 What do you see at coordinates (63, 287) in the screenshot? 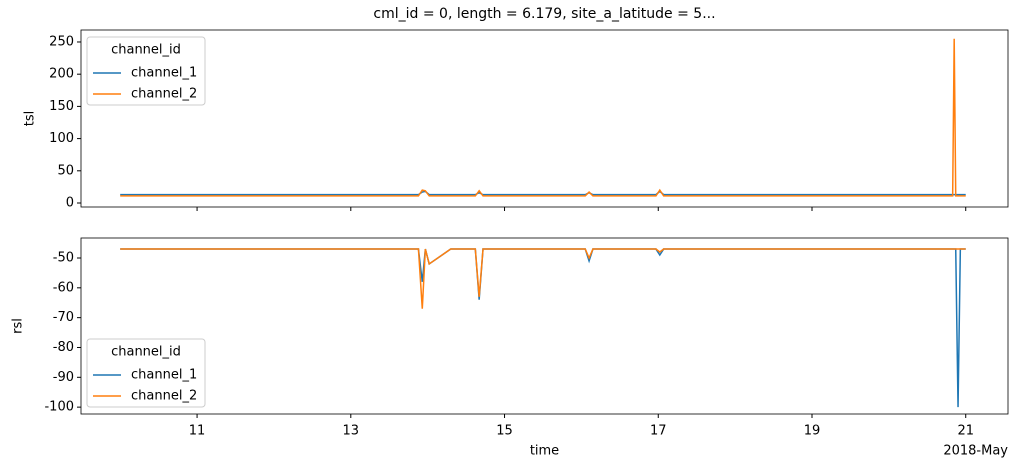
I see `y-tick-label: -60` at bounding box center [63, 287].